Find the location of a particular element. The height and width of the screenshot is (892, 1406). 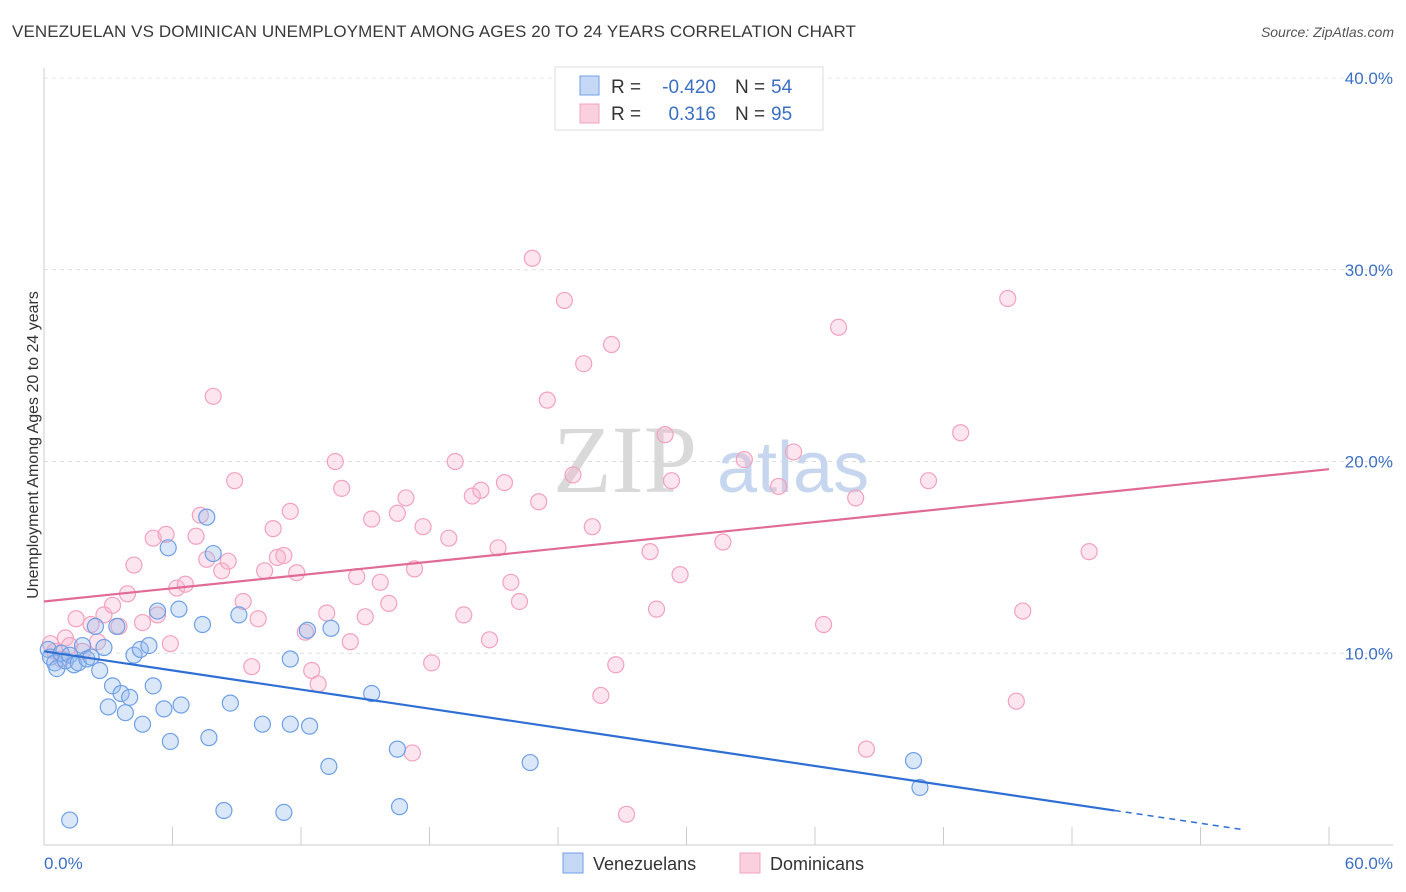

dominicans-trend-line is located at coordinates (686, 535).